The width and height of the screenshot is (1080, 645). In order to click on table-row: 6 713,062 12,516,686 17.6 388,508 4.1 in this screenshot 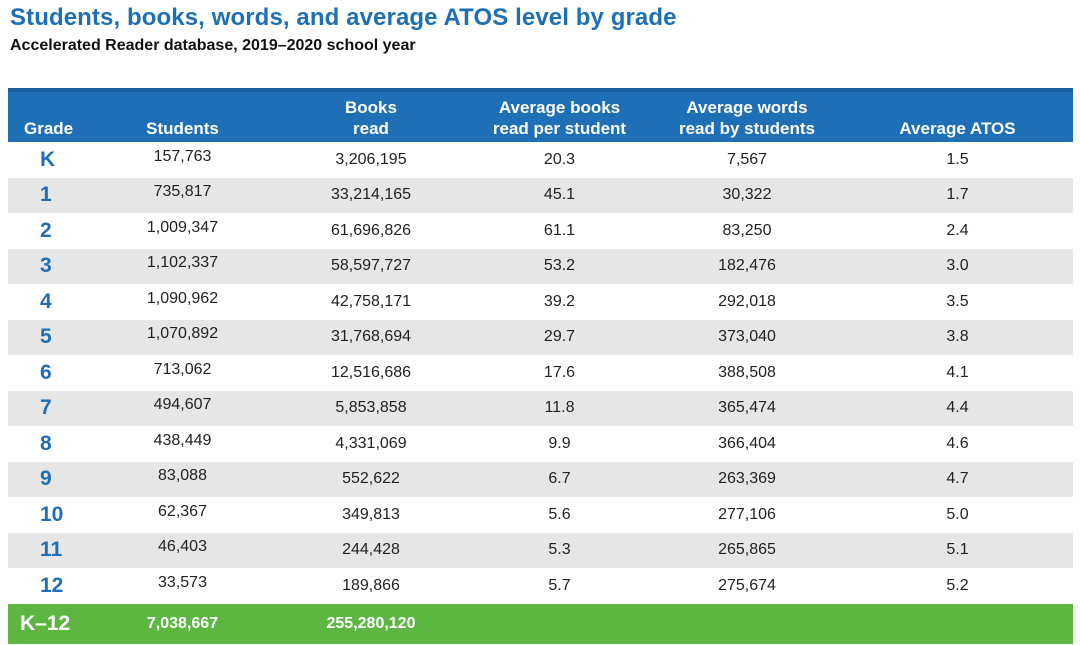, I will do `click(540, 373)`.